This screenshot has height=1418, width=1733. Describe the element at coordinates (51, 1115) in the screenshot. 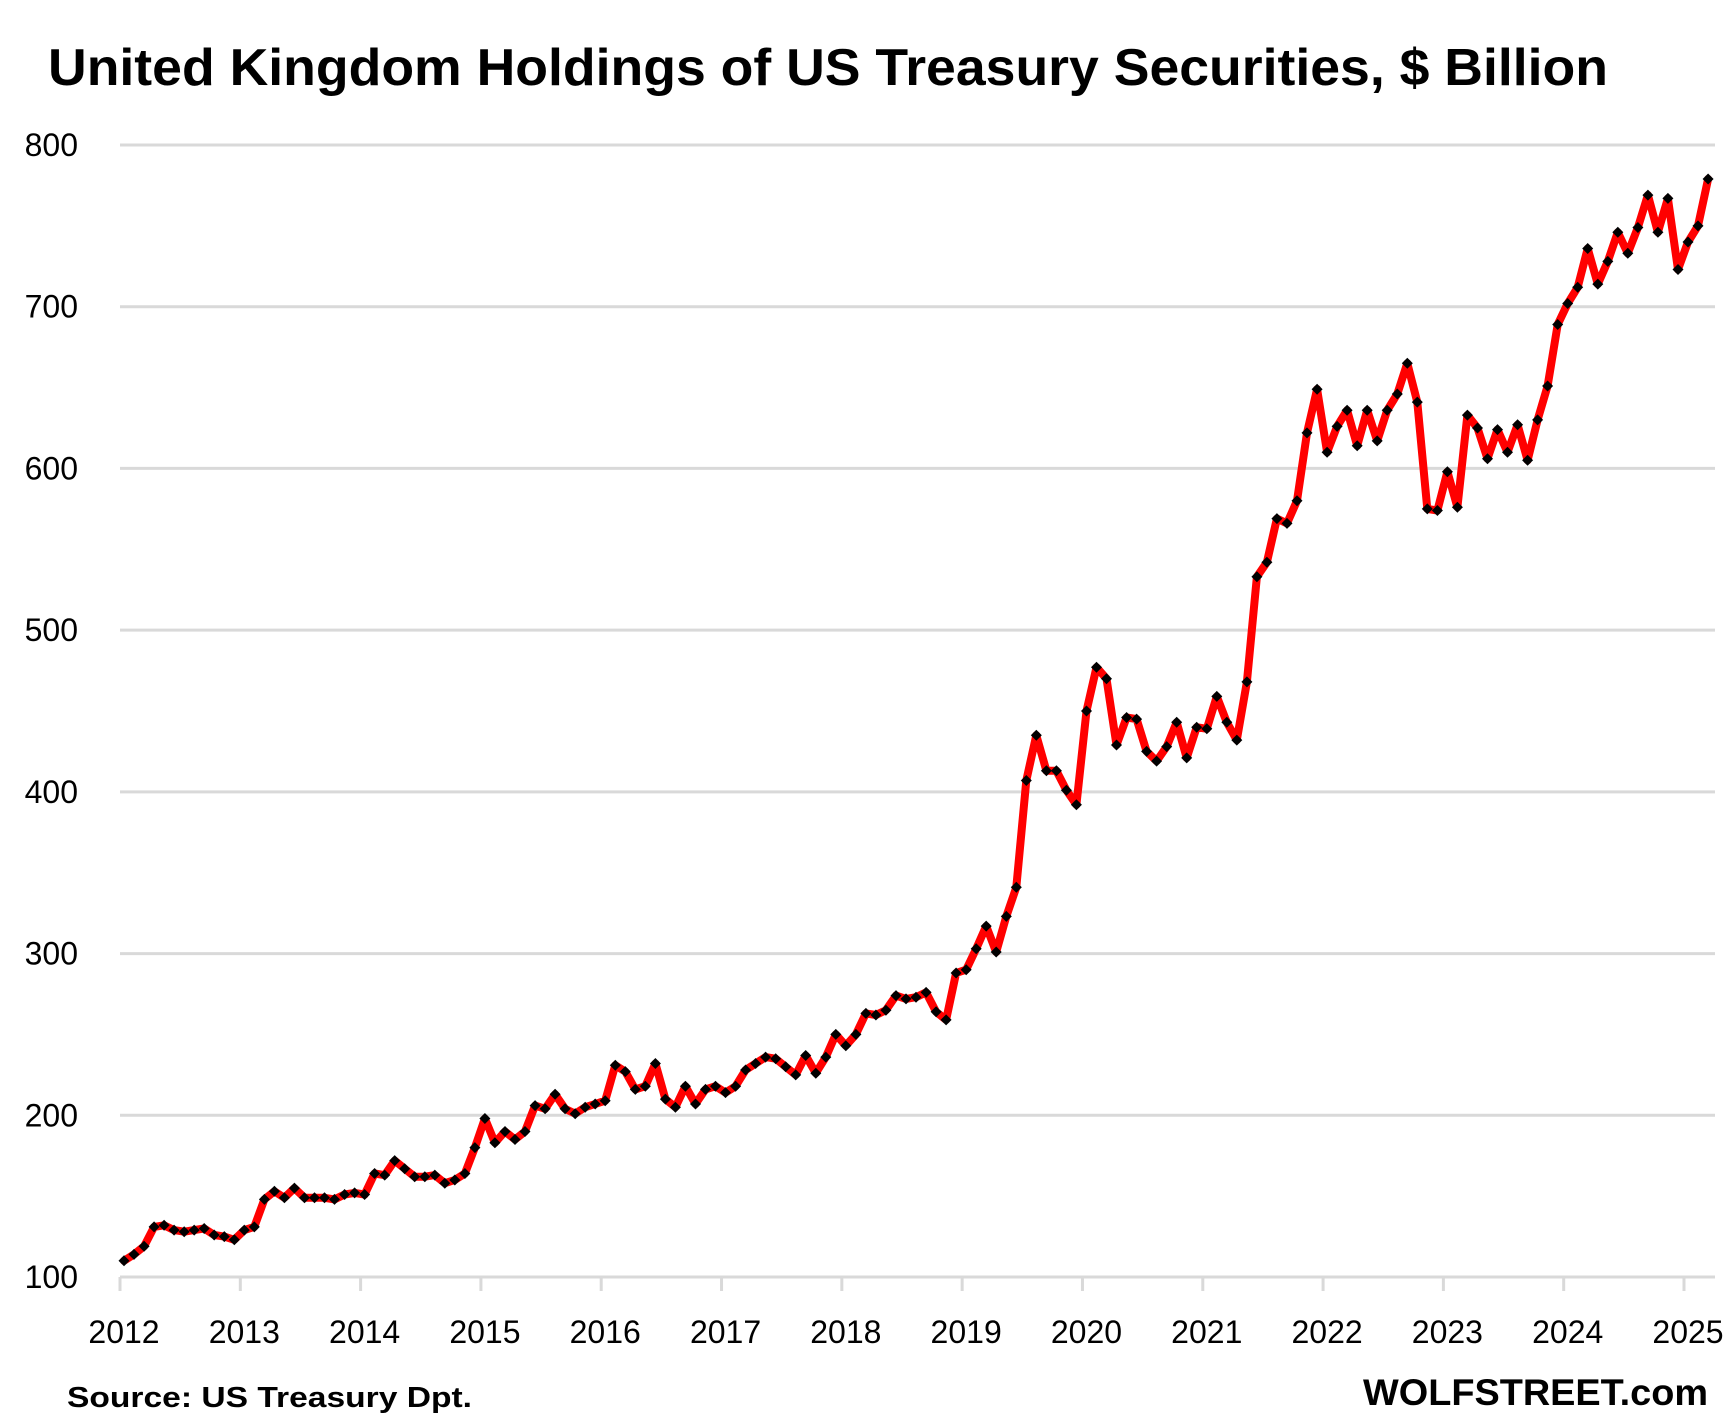

I see `y-tick-label: 200` at that location.